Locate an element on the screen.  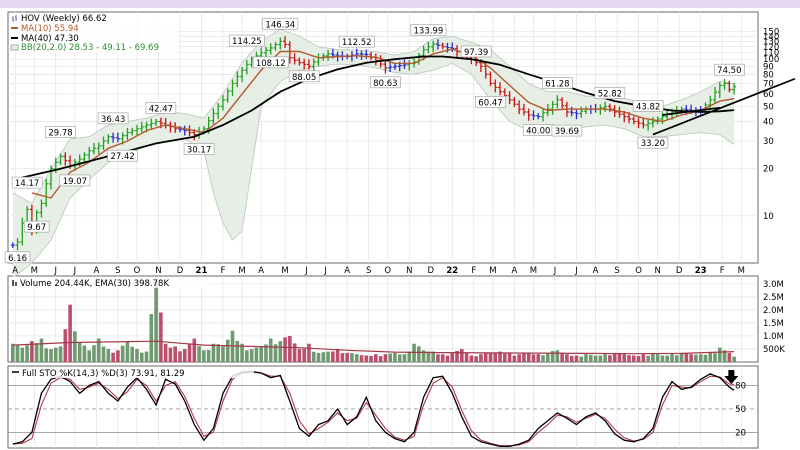
price-annotation-label: 29.78 is located at coordinates (60, 134).